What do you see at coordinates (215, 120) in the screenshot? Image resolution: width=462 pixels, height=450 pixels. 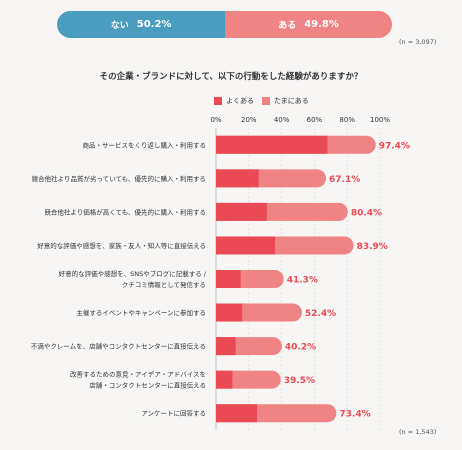 I see `x-tick-label: 0%` at bounding box center [215, 120].